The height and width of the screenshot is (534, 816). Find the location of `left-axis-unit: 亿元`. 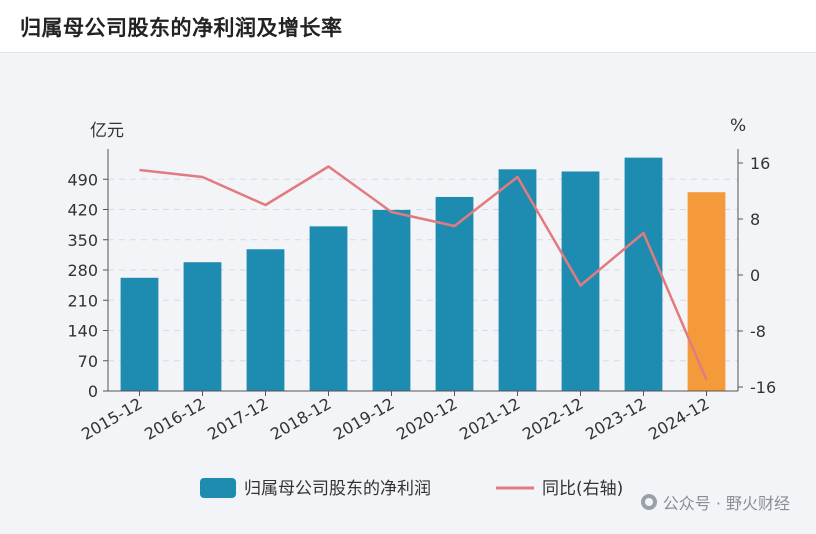

left-axis-unit: 亿元 is located at coordinates (107, 131).